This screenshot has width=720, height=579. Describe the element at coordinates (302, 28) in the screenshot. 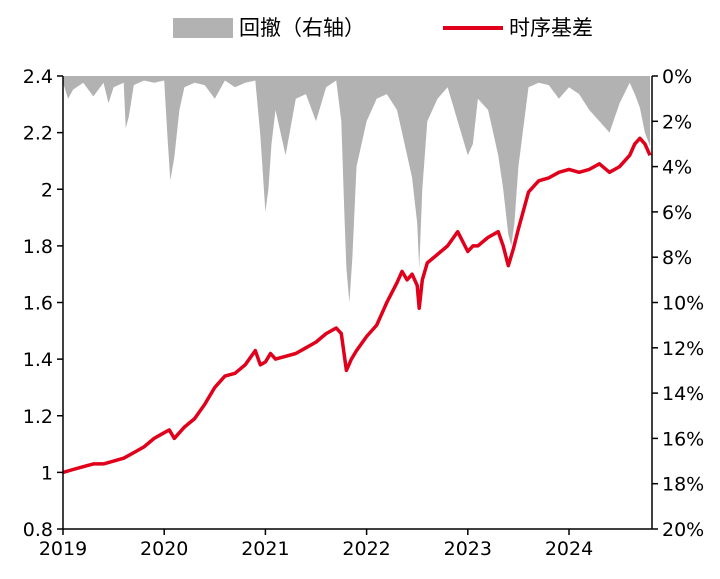

I see `legend-label-drawdown: 回撤（右轴）` at that location.